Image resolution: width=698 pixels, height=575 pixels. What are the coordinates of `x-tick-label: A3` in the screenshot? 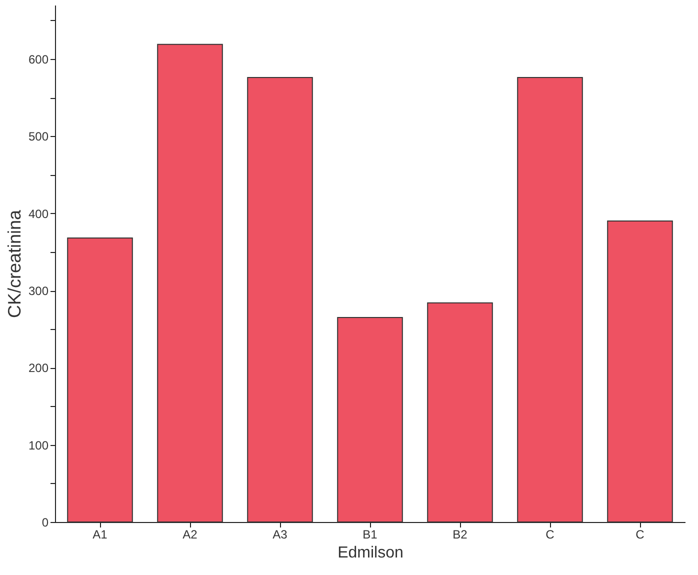 It's located at (280, 535).